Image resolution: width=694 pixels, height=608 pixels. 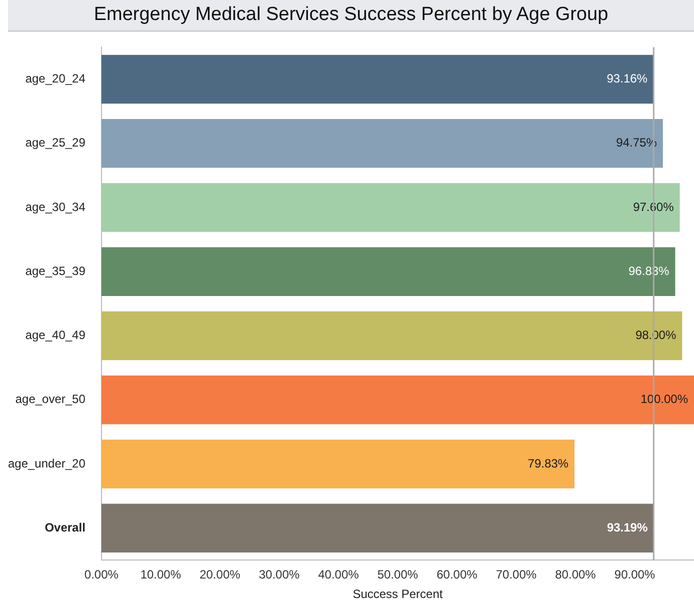 I want to click on x-tick-label: 60.00%, so click(x=457, y=575).